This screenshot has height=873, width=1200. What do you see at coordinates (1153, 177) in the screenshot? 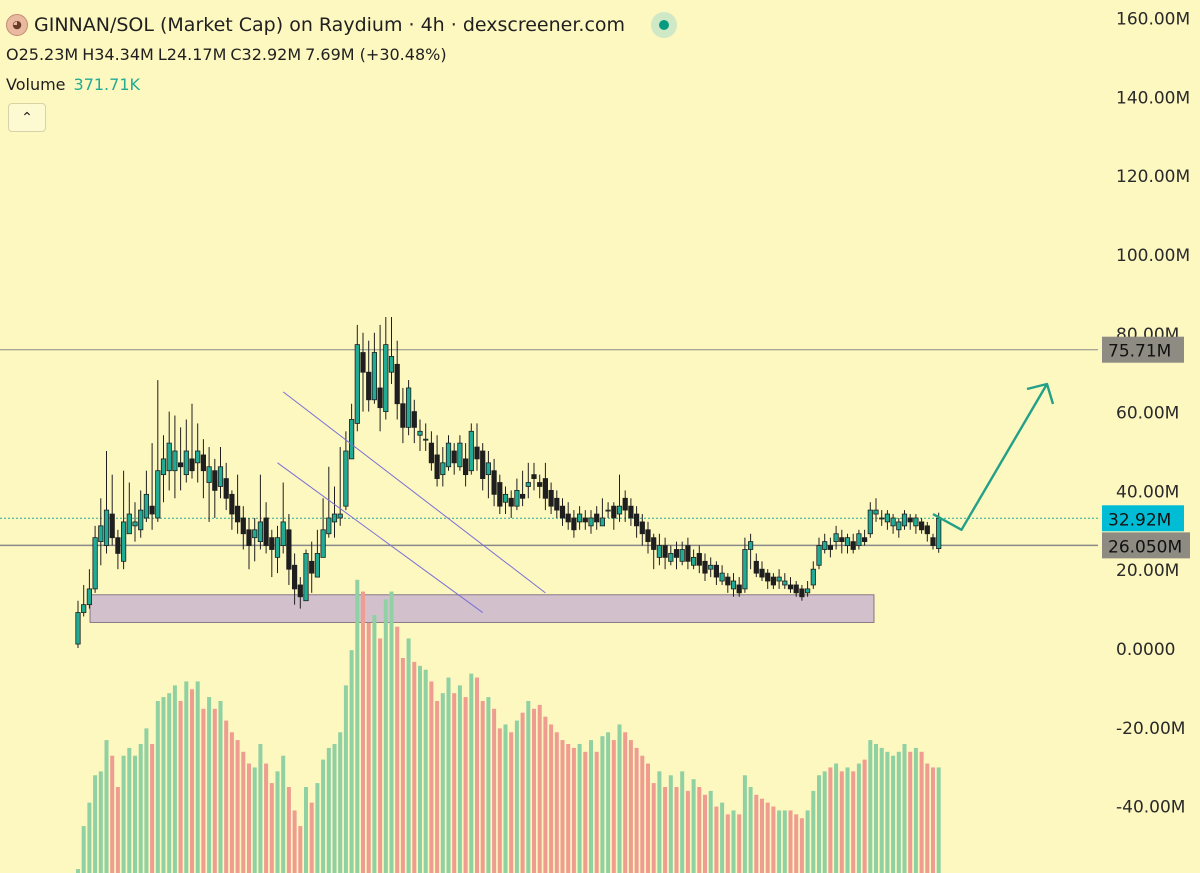
I see `y-tick-label: 120.00M` at bounding box center [1153, 177].